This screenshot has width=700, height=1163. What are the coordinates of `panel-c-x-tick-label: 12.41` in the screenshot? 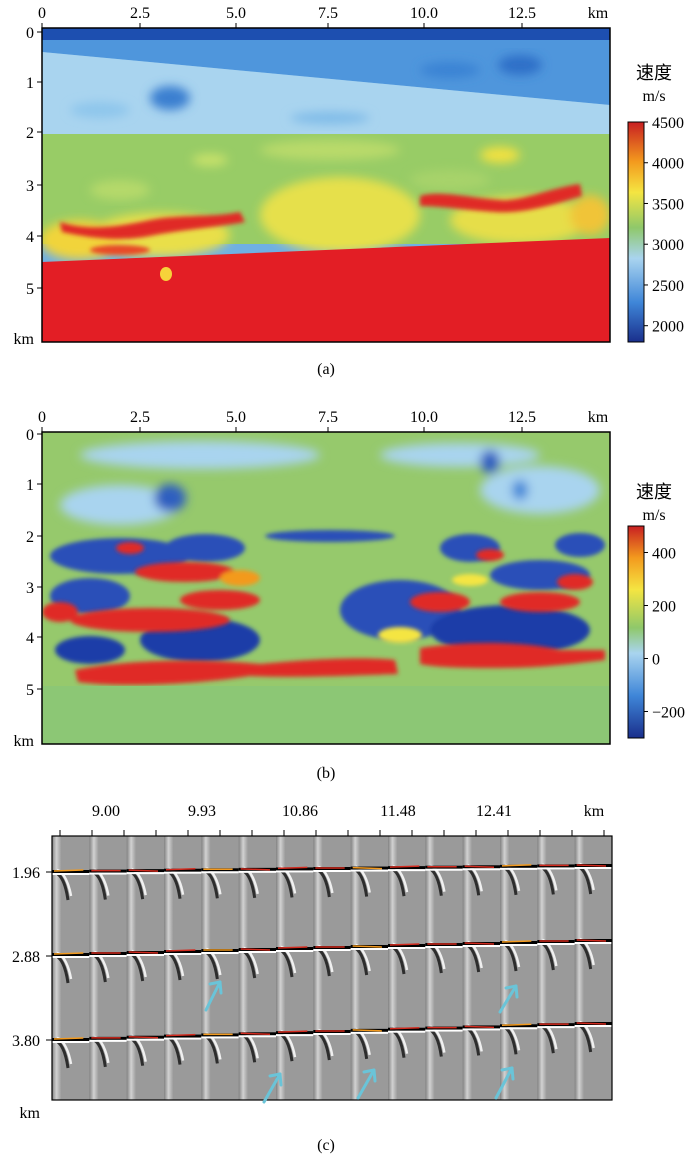 It's located at (494, 811).